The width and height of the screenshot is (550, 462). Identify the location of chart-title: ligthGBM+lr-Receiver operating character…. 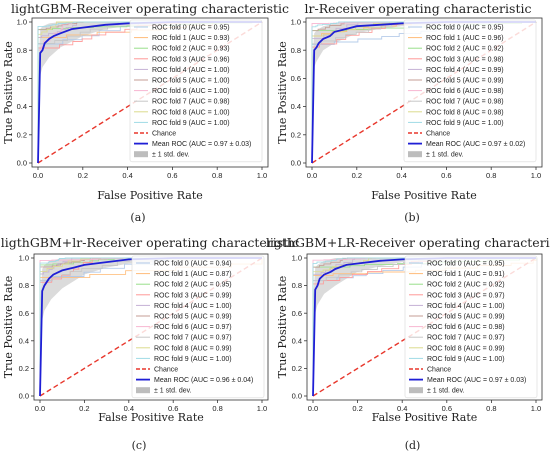
(150, 242).